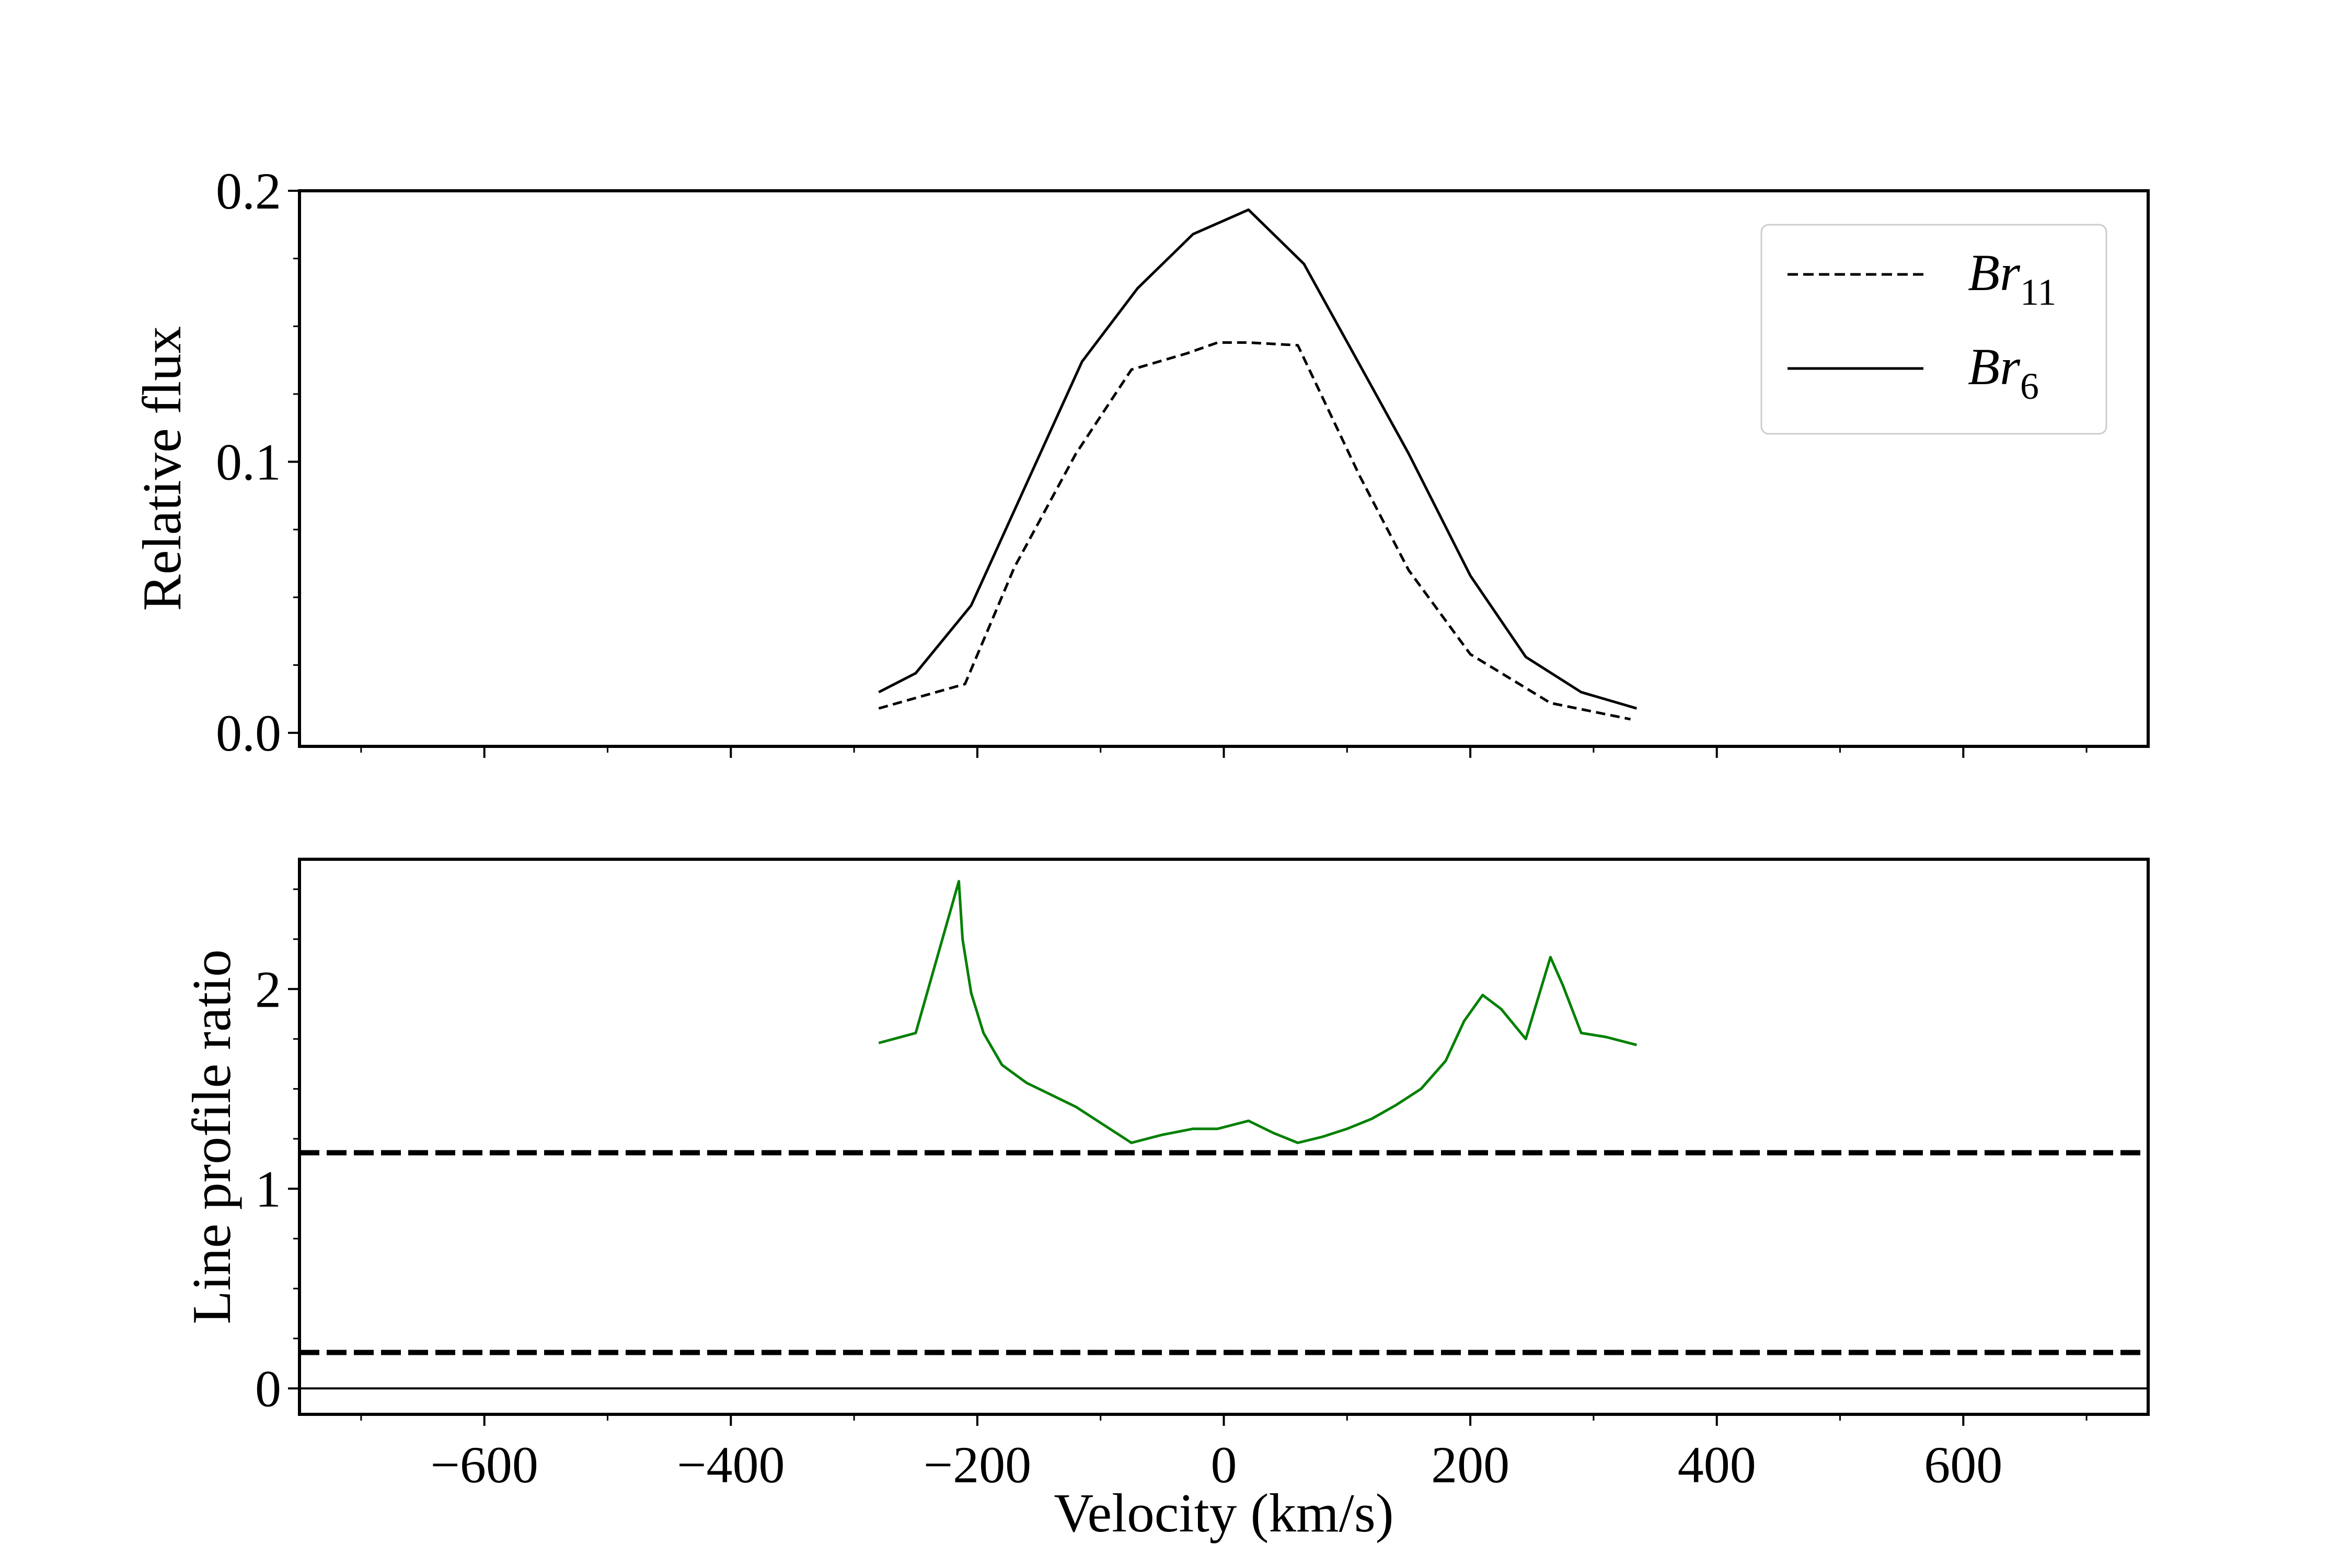 The image size is (2352, 1568). I want to click on top-y-tick-label: 0.2, so click(248, 191).